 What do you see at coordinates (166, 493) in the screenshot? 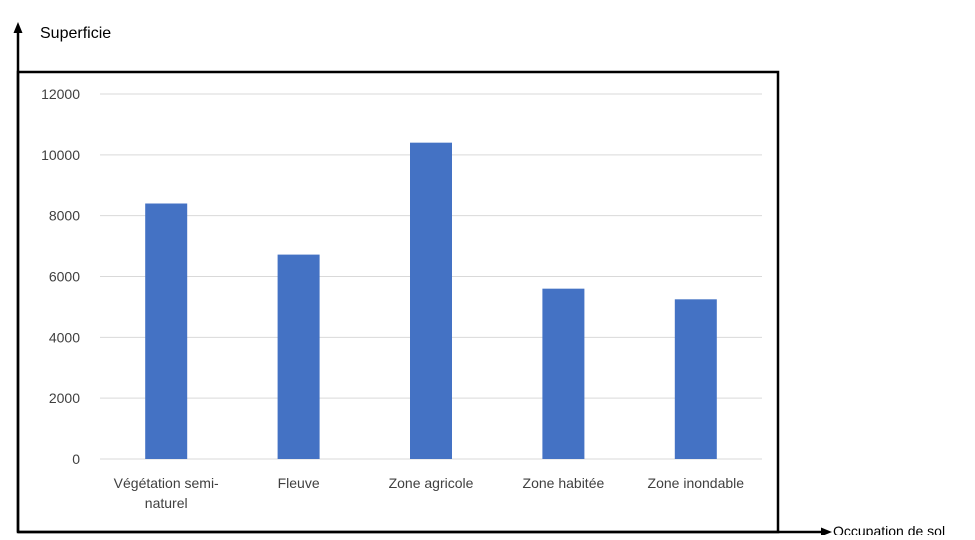
I see `x-tick-label: Végétation semi-naturel` at bounding box center [166, 493].